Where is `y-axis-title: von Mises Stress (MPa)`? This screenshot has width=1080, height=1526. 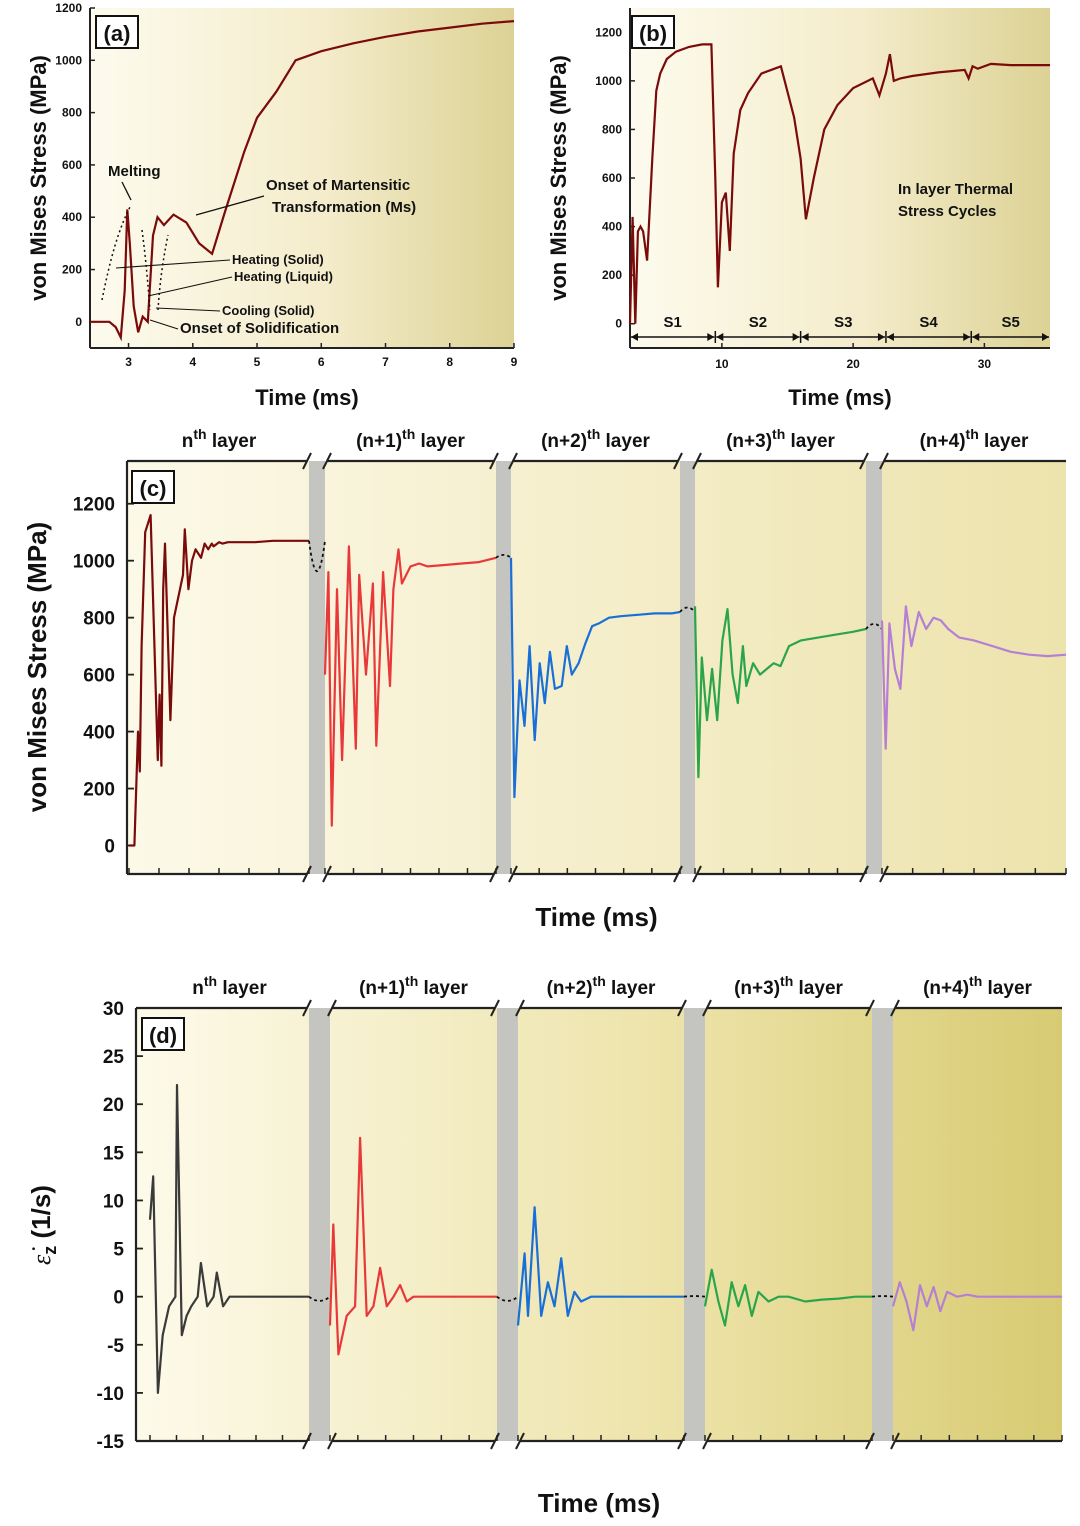
y-axis-title: von Mises Stress (MPa) is located at coordinates (37, 667).